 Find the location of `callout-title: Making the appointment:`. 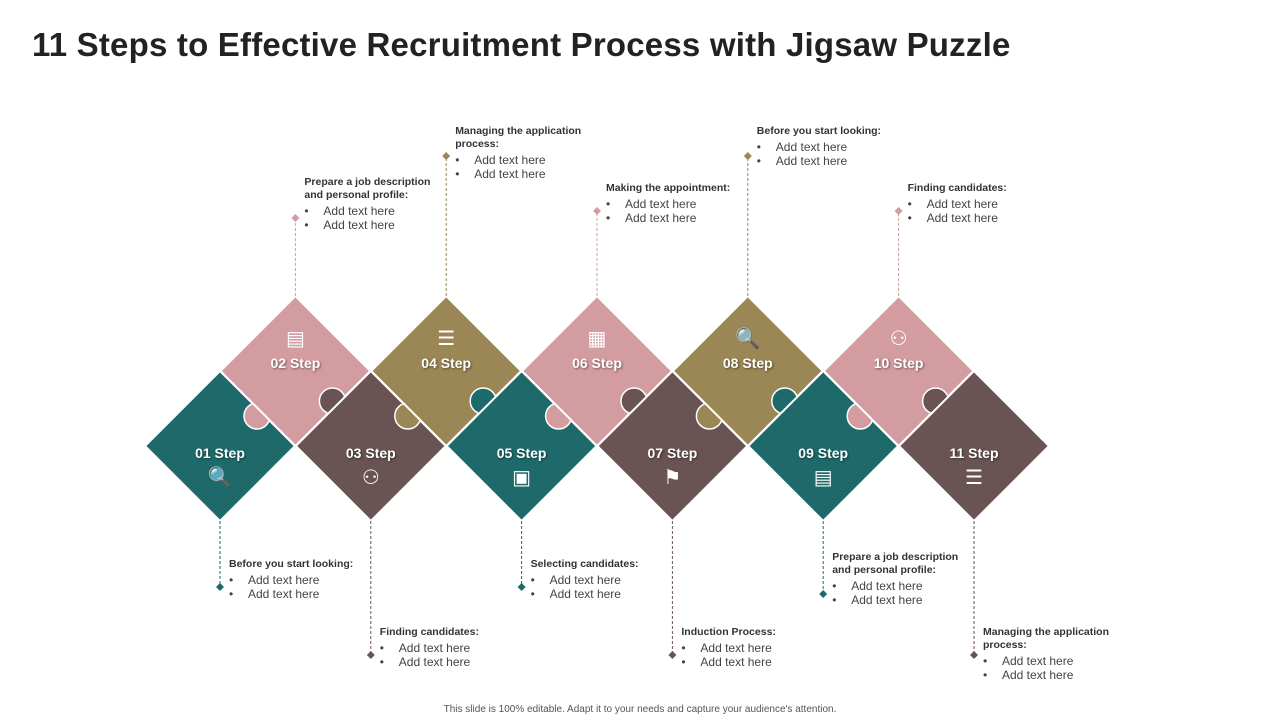

callout-title: Making the appointment: is located at coordinates (668, 188).